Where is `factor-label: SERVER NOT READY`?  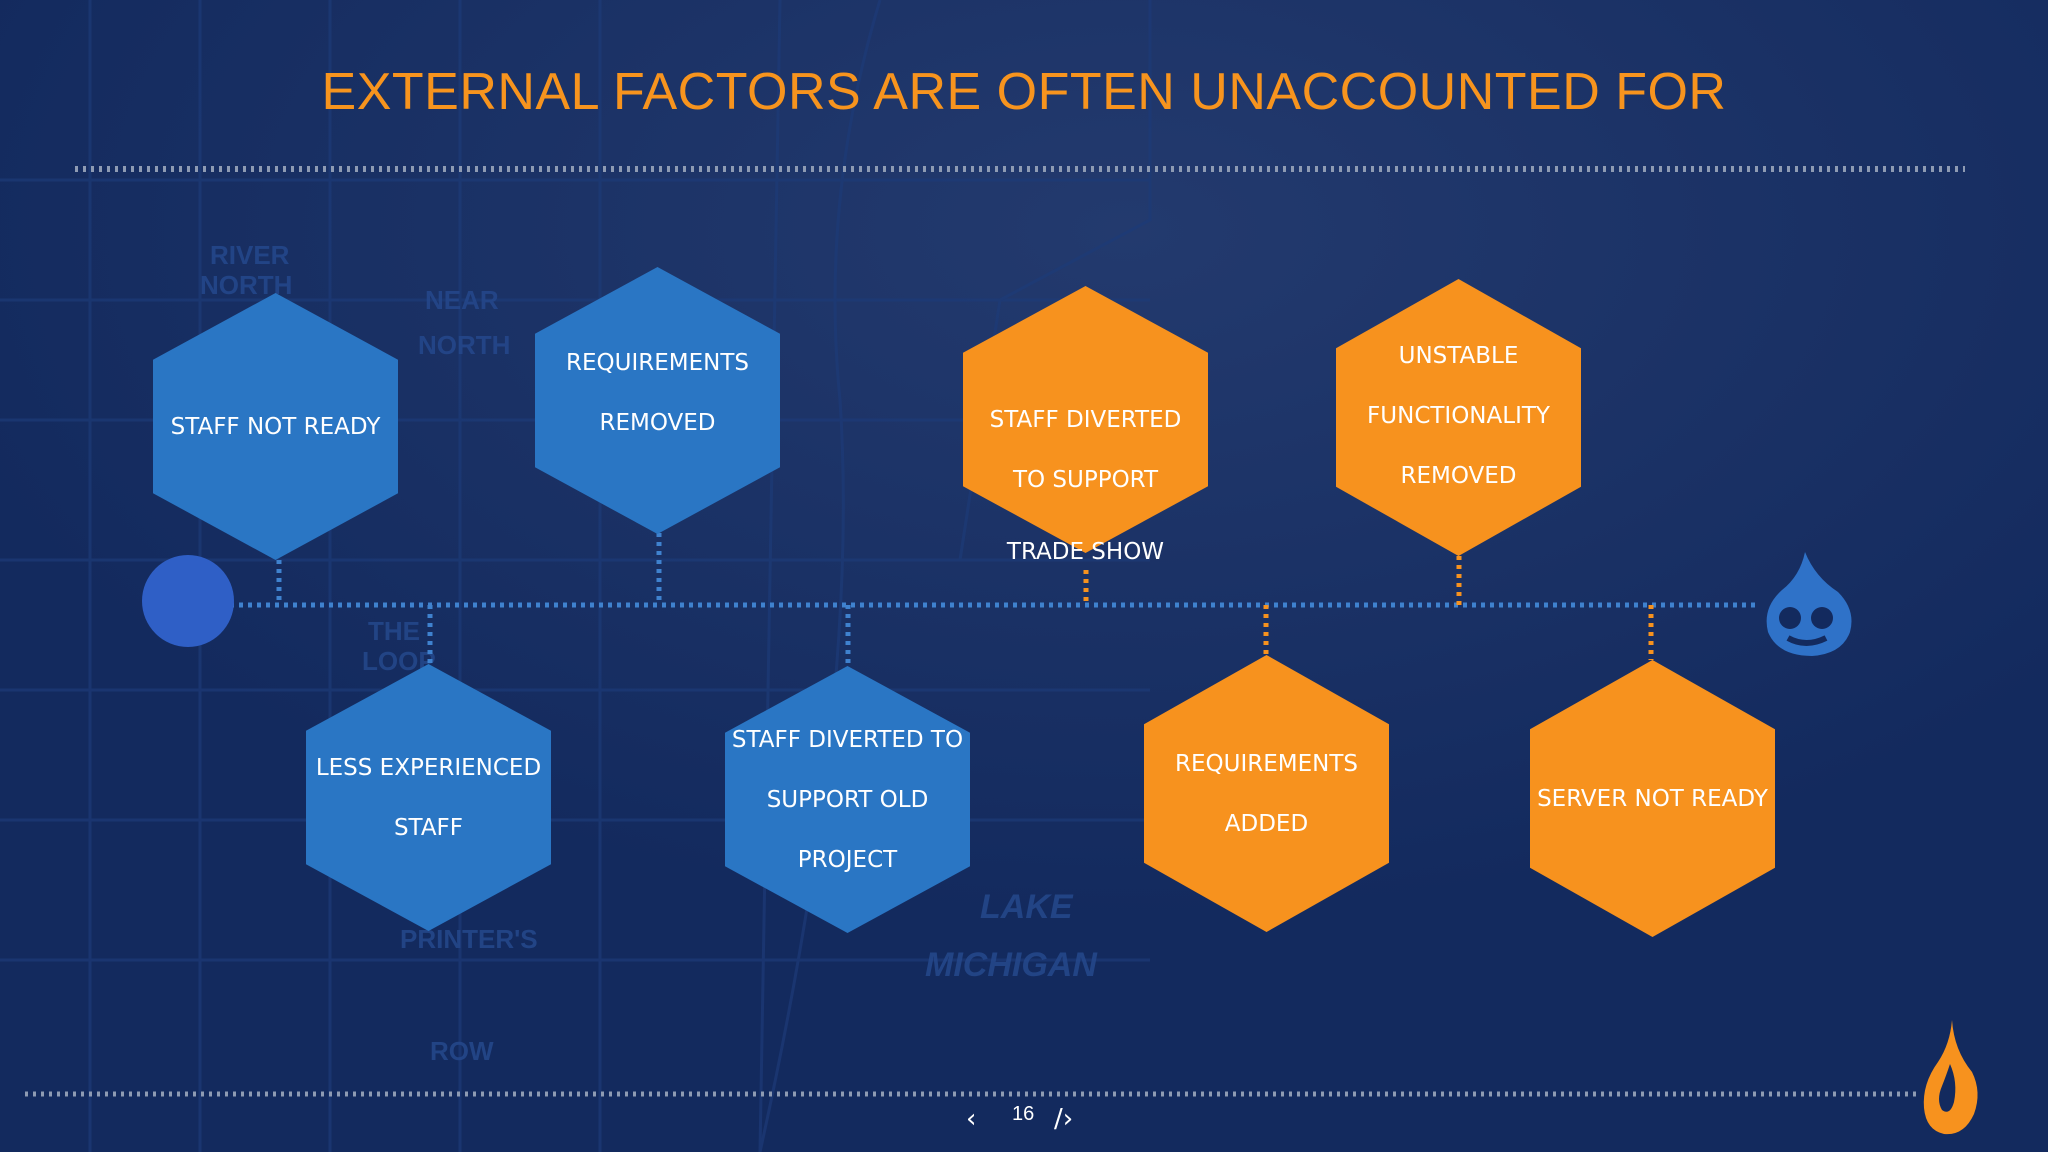 factor-label: SERVER NOT READY is located at coordinates (1652, 798).